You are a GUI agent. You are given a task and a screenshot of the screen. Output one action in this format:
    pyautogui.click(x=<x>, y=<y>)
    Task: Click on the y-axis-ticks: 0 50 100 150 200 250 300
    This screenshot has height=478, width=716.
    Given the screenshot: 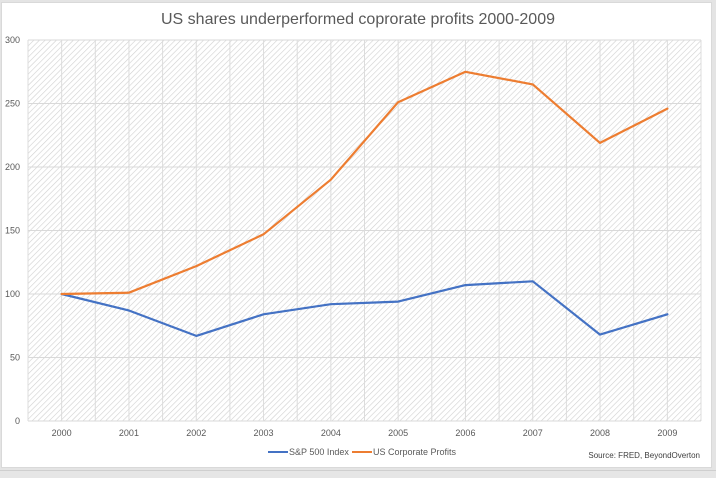 What is the action you would take?
    pyautogui.click(x=12, y=230)
    